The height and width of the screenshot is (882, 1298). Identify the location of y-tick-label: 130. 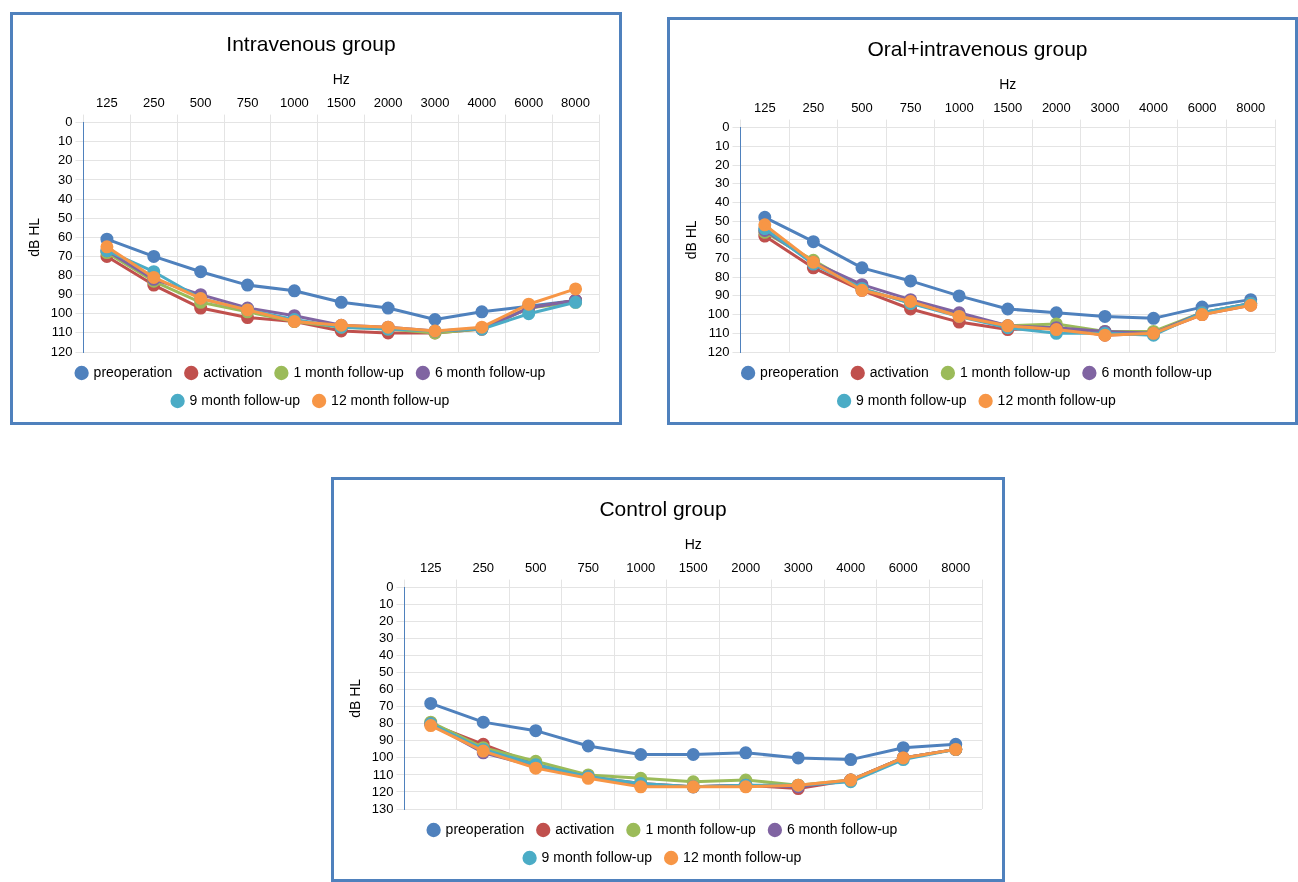
(382, 808).